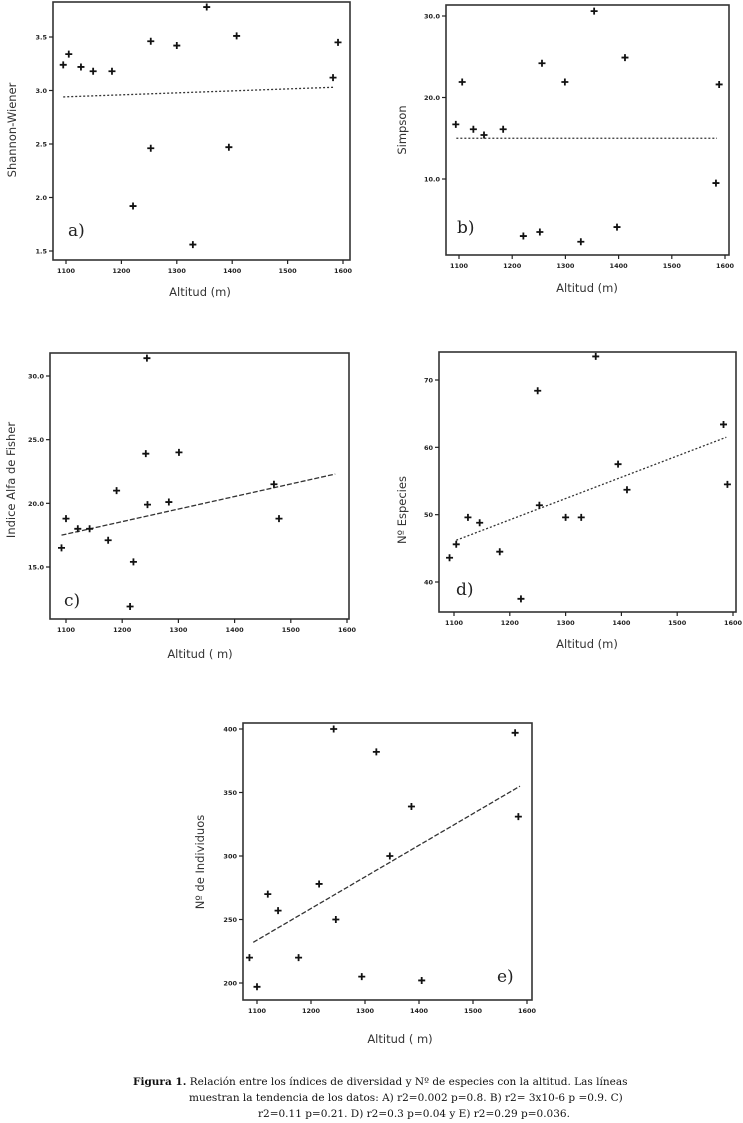 Image resolution: width=743 pixels, height=1123 pixels. What do you see at coordinates (160, 1082) in the screenshot?
I see `caption-label: Figura 1.` at bounding box center [160, 1082].